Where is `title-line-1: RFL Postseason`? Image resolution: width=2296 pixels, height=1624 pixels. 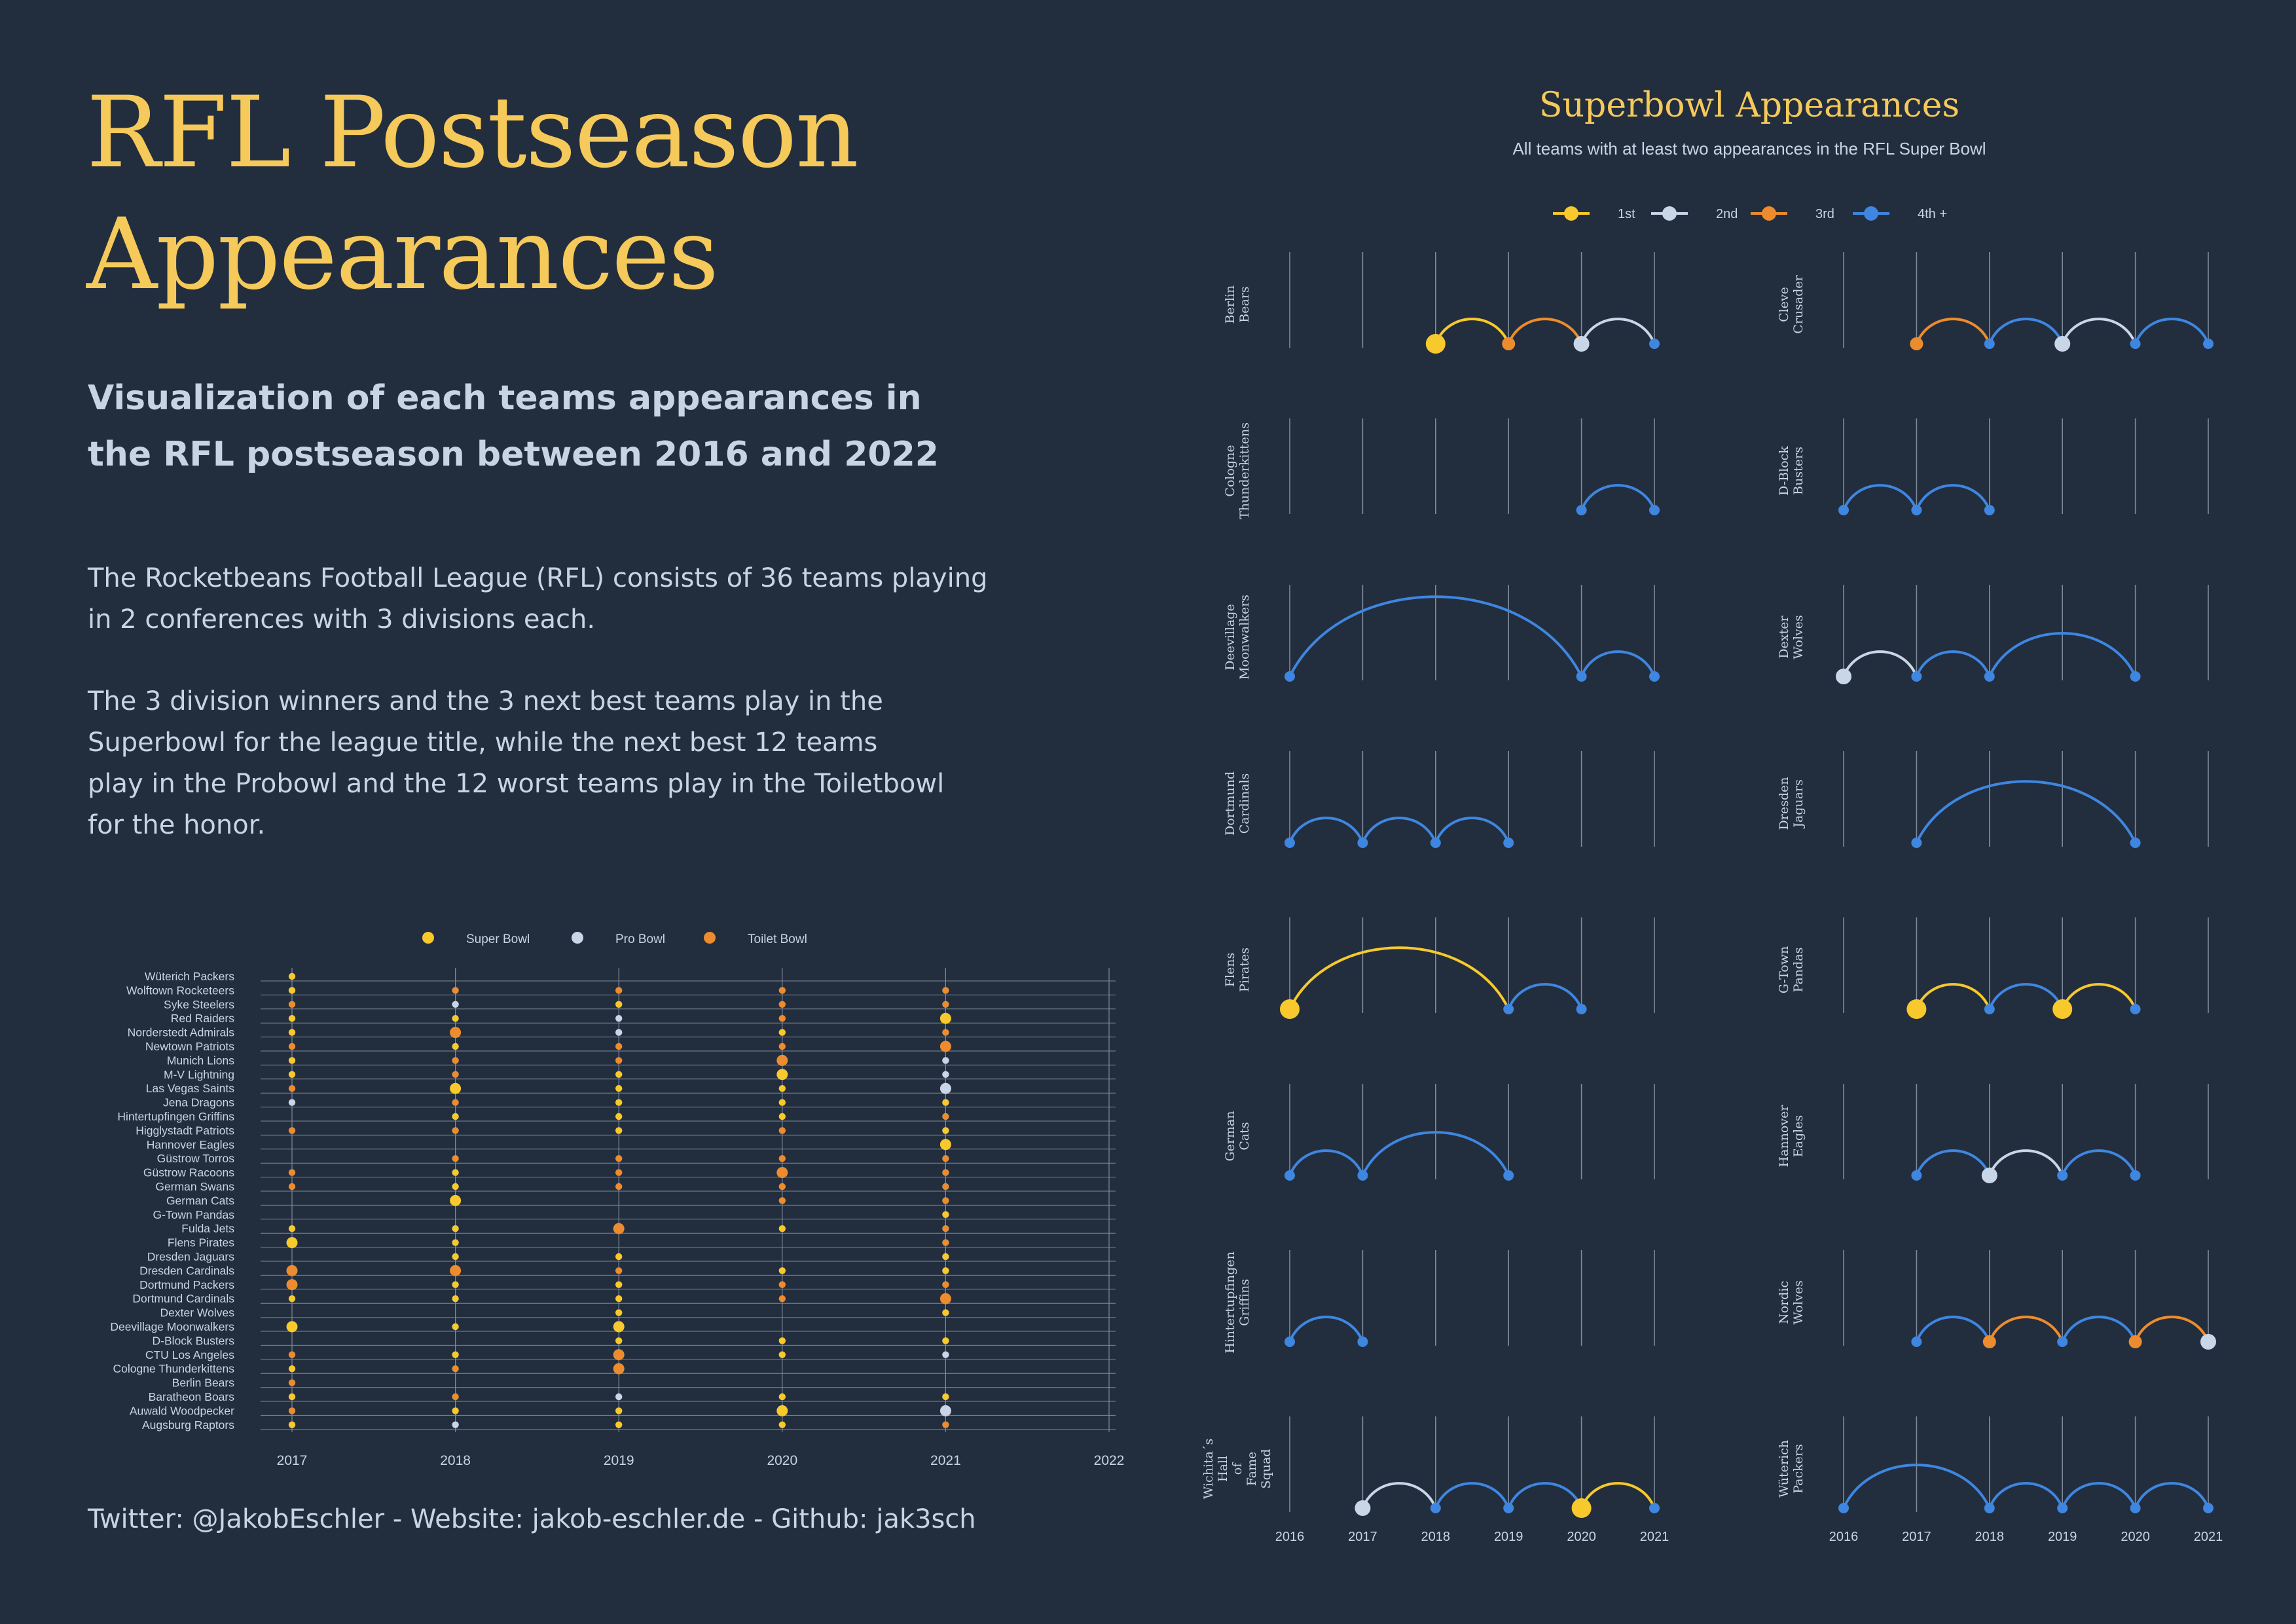 title-line-1: RFL Postseason is located at coordinates (472, 133).